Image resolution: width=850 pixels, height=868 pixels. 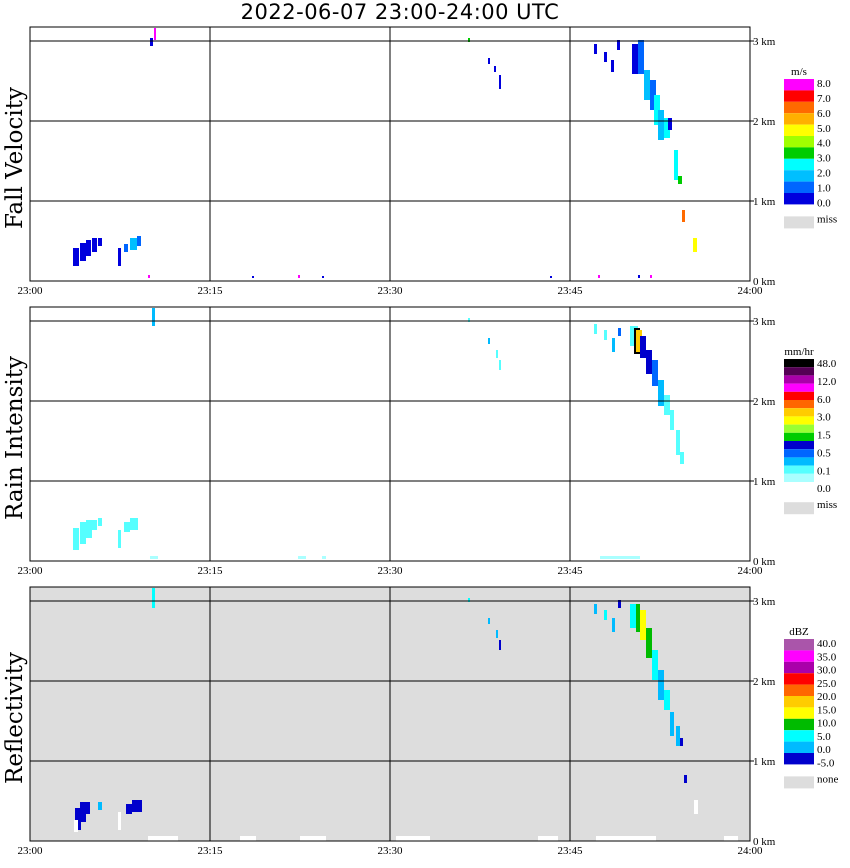 I want to click on panel-2-legend-label: 3.0, so click(x=824, y=418).